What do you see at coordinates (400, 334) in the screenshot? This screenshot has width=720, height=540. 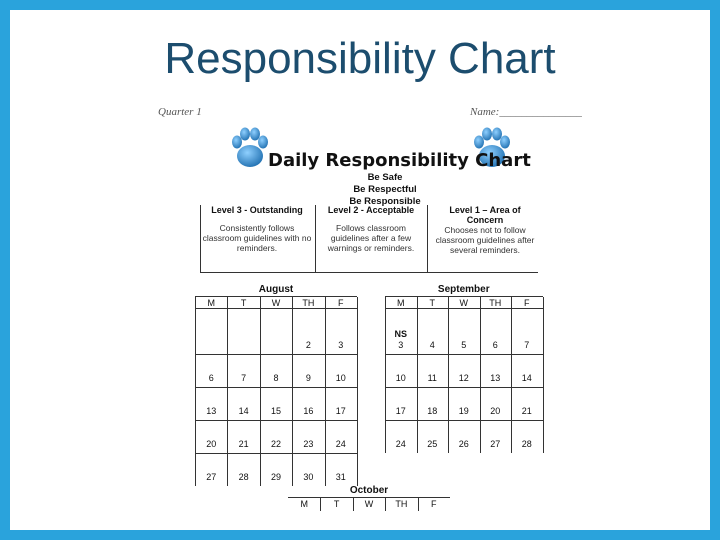 I see `ns-label: NS` at bounding box center [400, 334].